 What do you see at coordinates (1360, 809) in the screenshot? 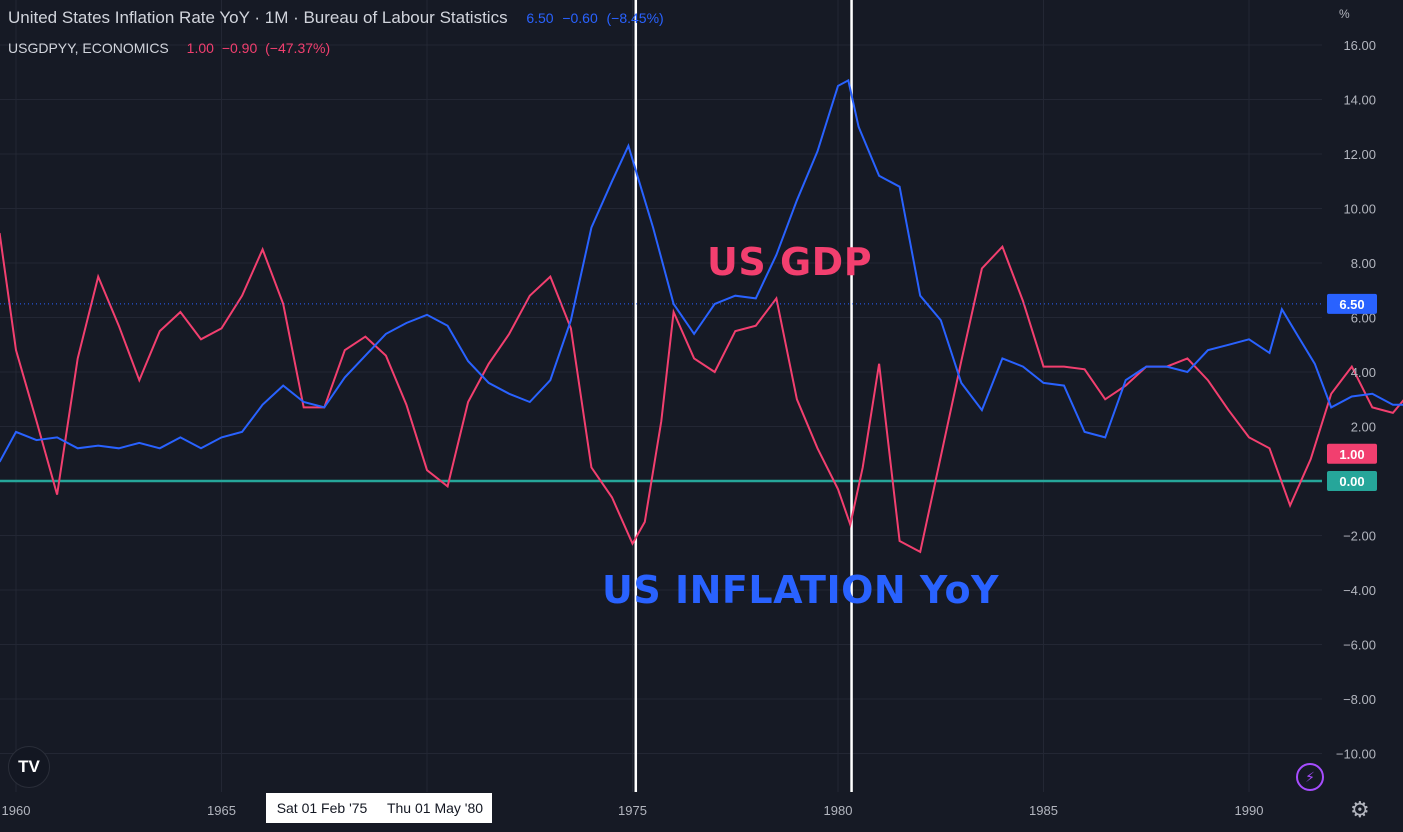
I see `gear-icon: ⚙` at bounding box center [1360, 809].